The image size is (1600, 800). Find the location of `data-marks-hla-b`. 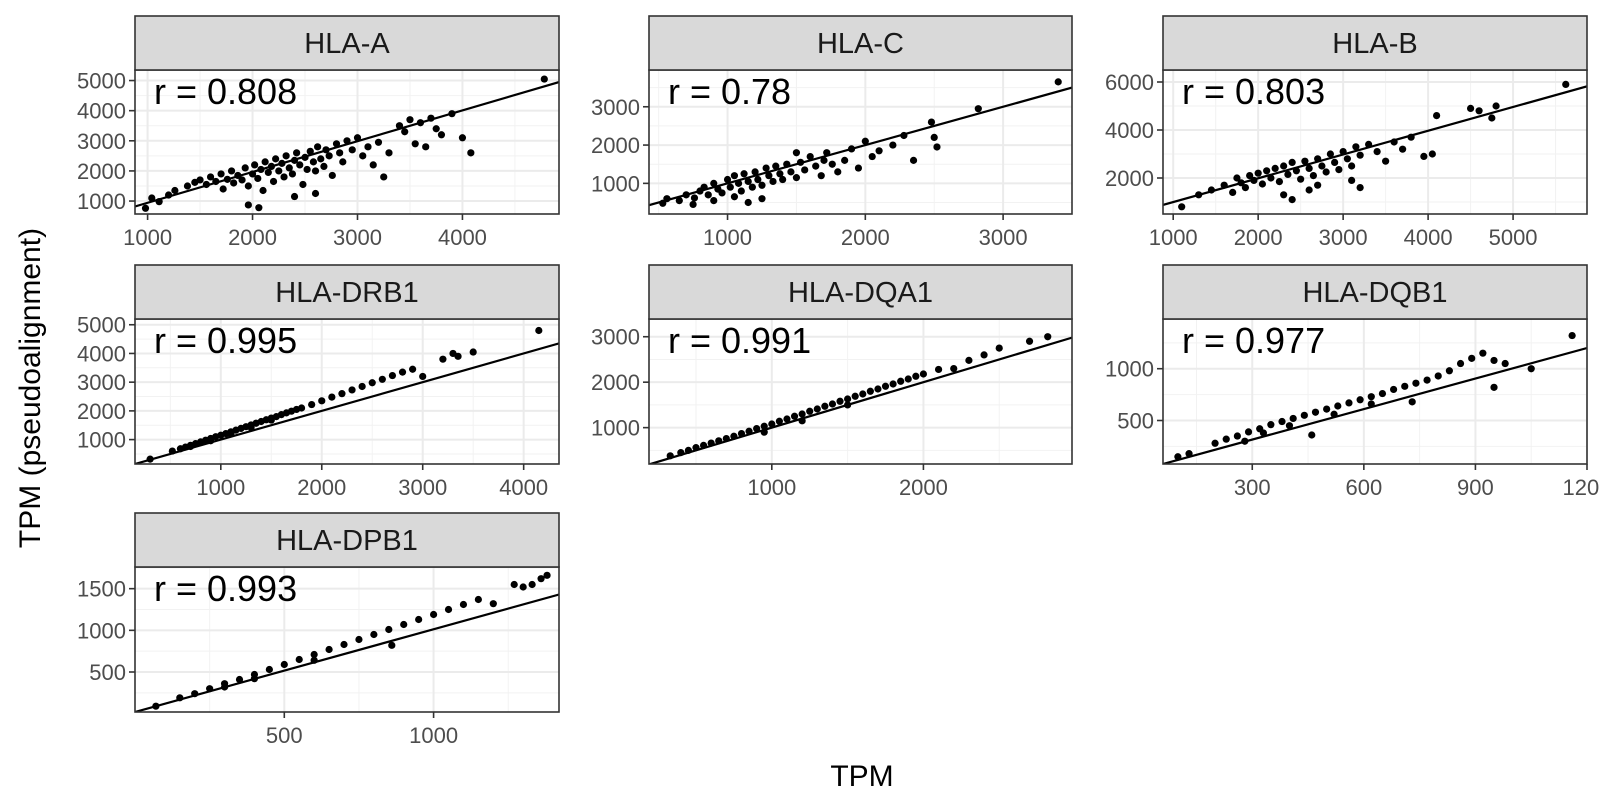

data-marks-hla-b is located at coordinates (1375, 145).